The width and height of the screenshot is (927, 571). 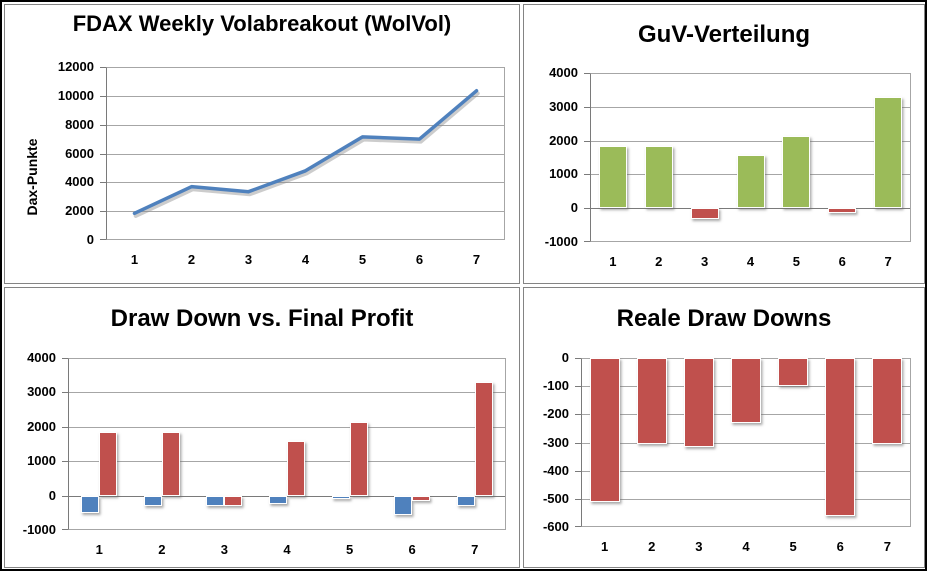 I want to click on chart-title: FDAX Weekly Volabreakout (WolVol), so click(x=262, y=23).